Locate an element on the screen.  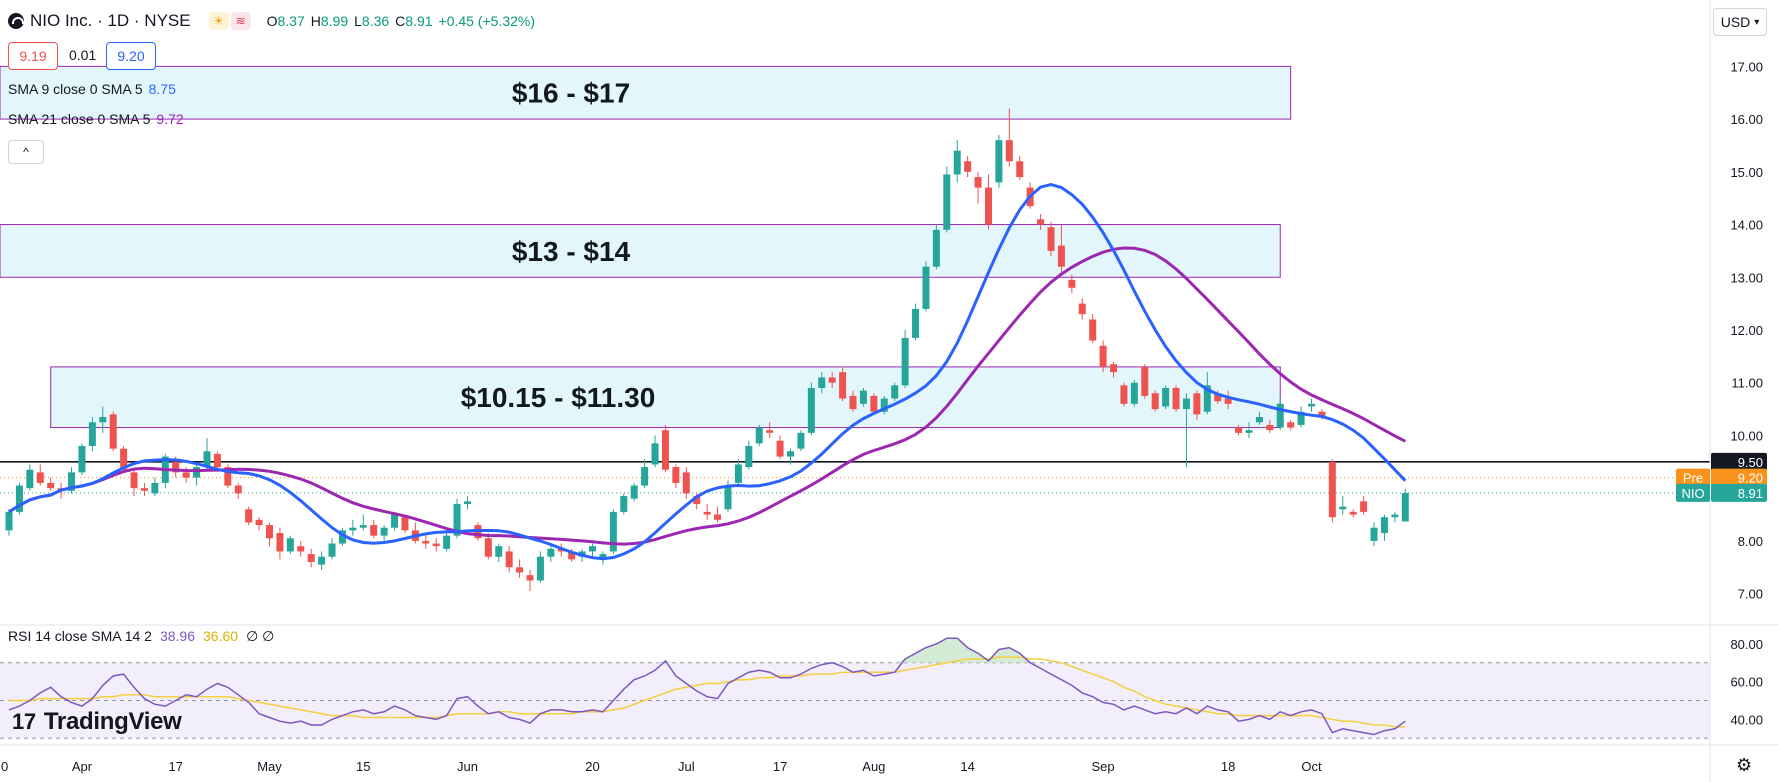
collapse-legend-button: ^ is located at coordinates (26, 152).